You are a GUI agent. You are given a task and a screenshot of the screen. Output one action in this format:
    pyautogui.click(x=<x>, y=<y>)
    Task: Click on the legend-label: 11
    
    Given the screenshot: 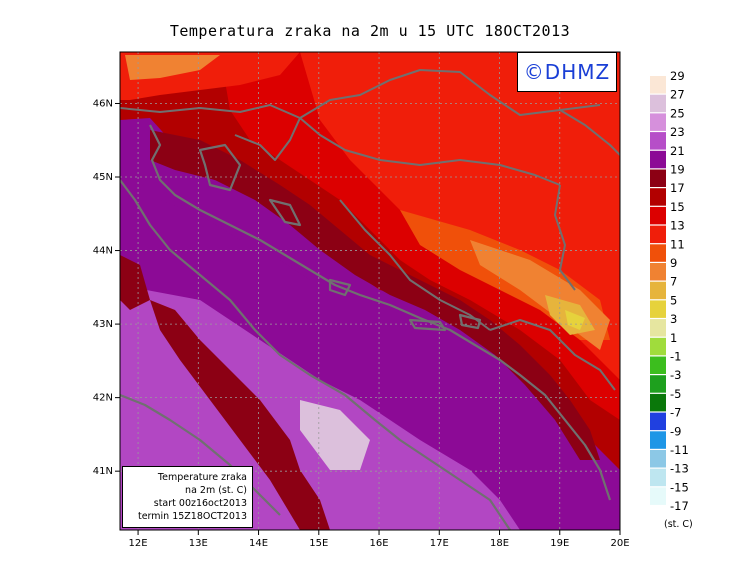 What is the action you would take?
    pyautogui.click(x=677, y=244)
    